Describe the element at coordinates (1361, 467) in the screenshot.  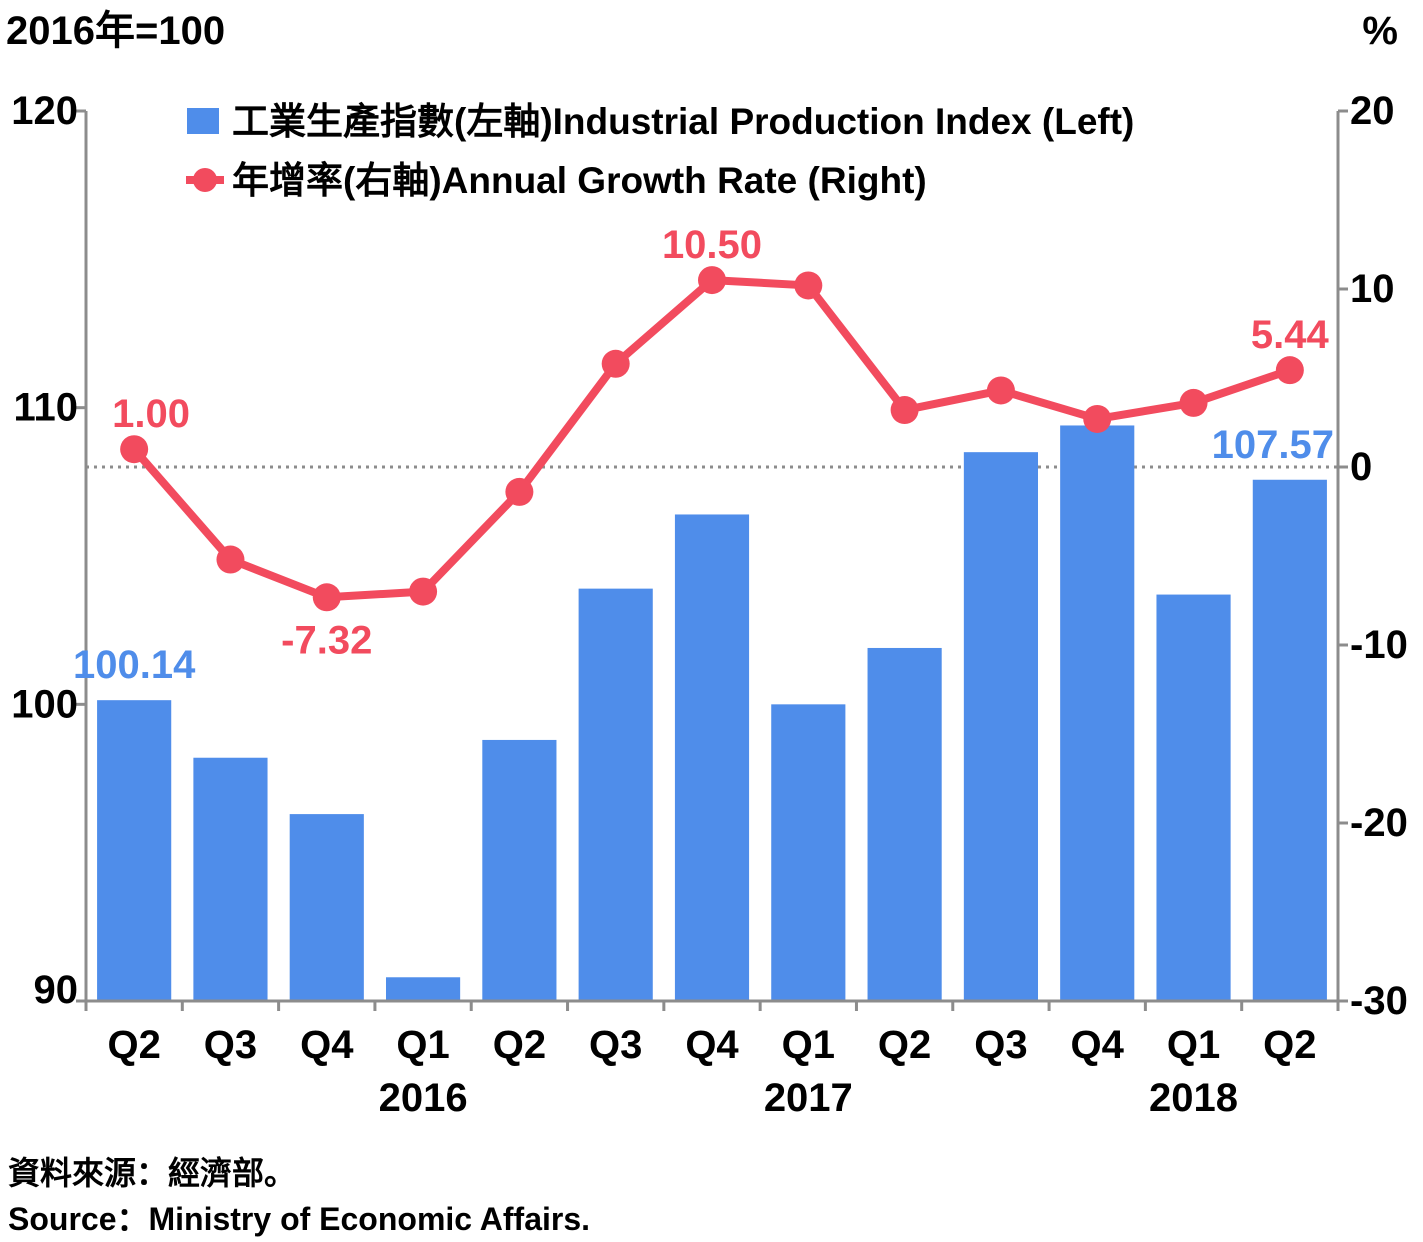
I see `right-tick-label: 0` at that location.